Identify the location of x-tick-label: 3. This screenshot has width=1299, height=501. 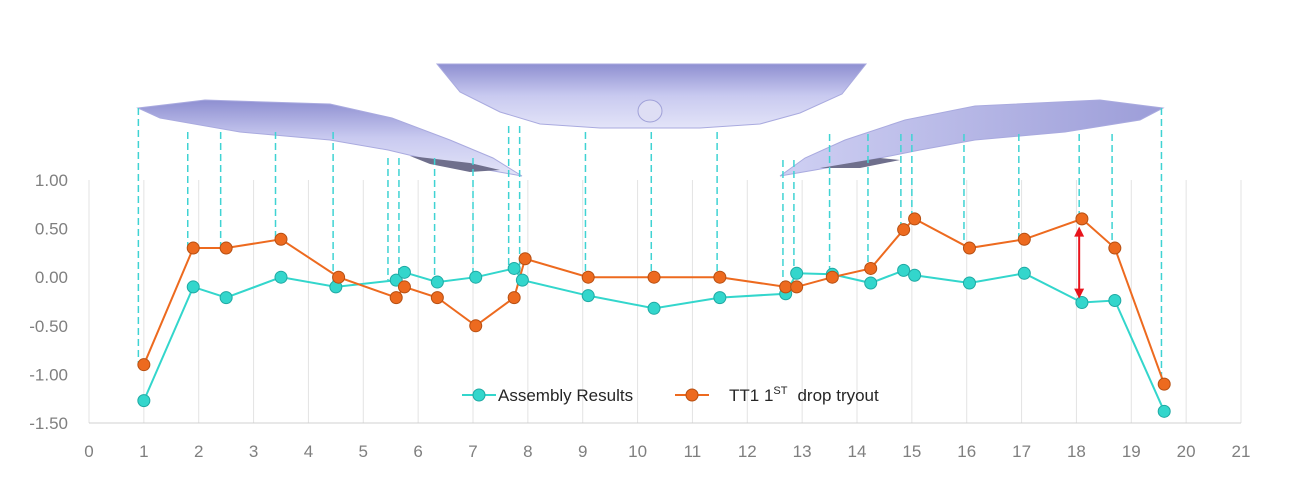
(253, 451).